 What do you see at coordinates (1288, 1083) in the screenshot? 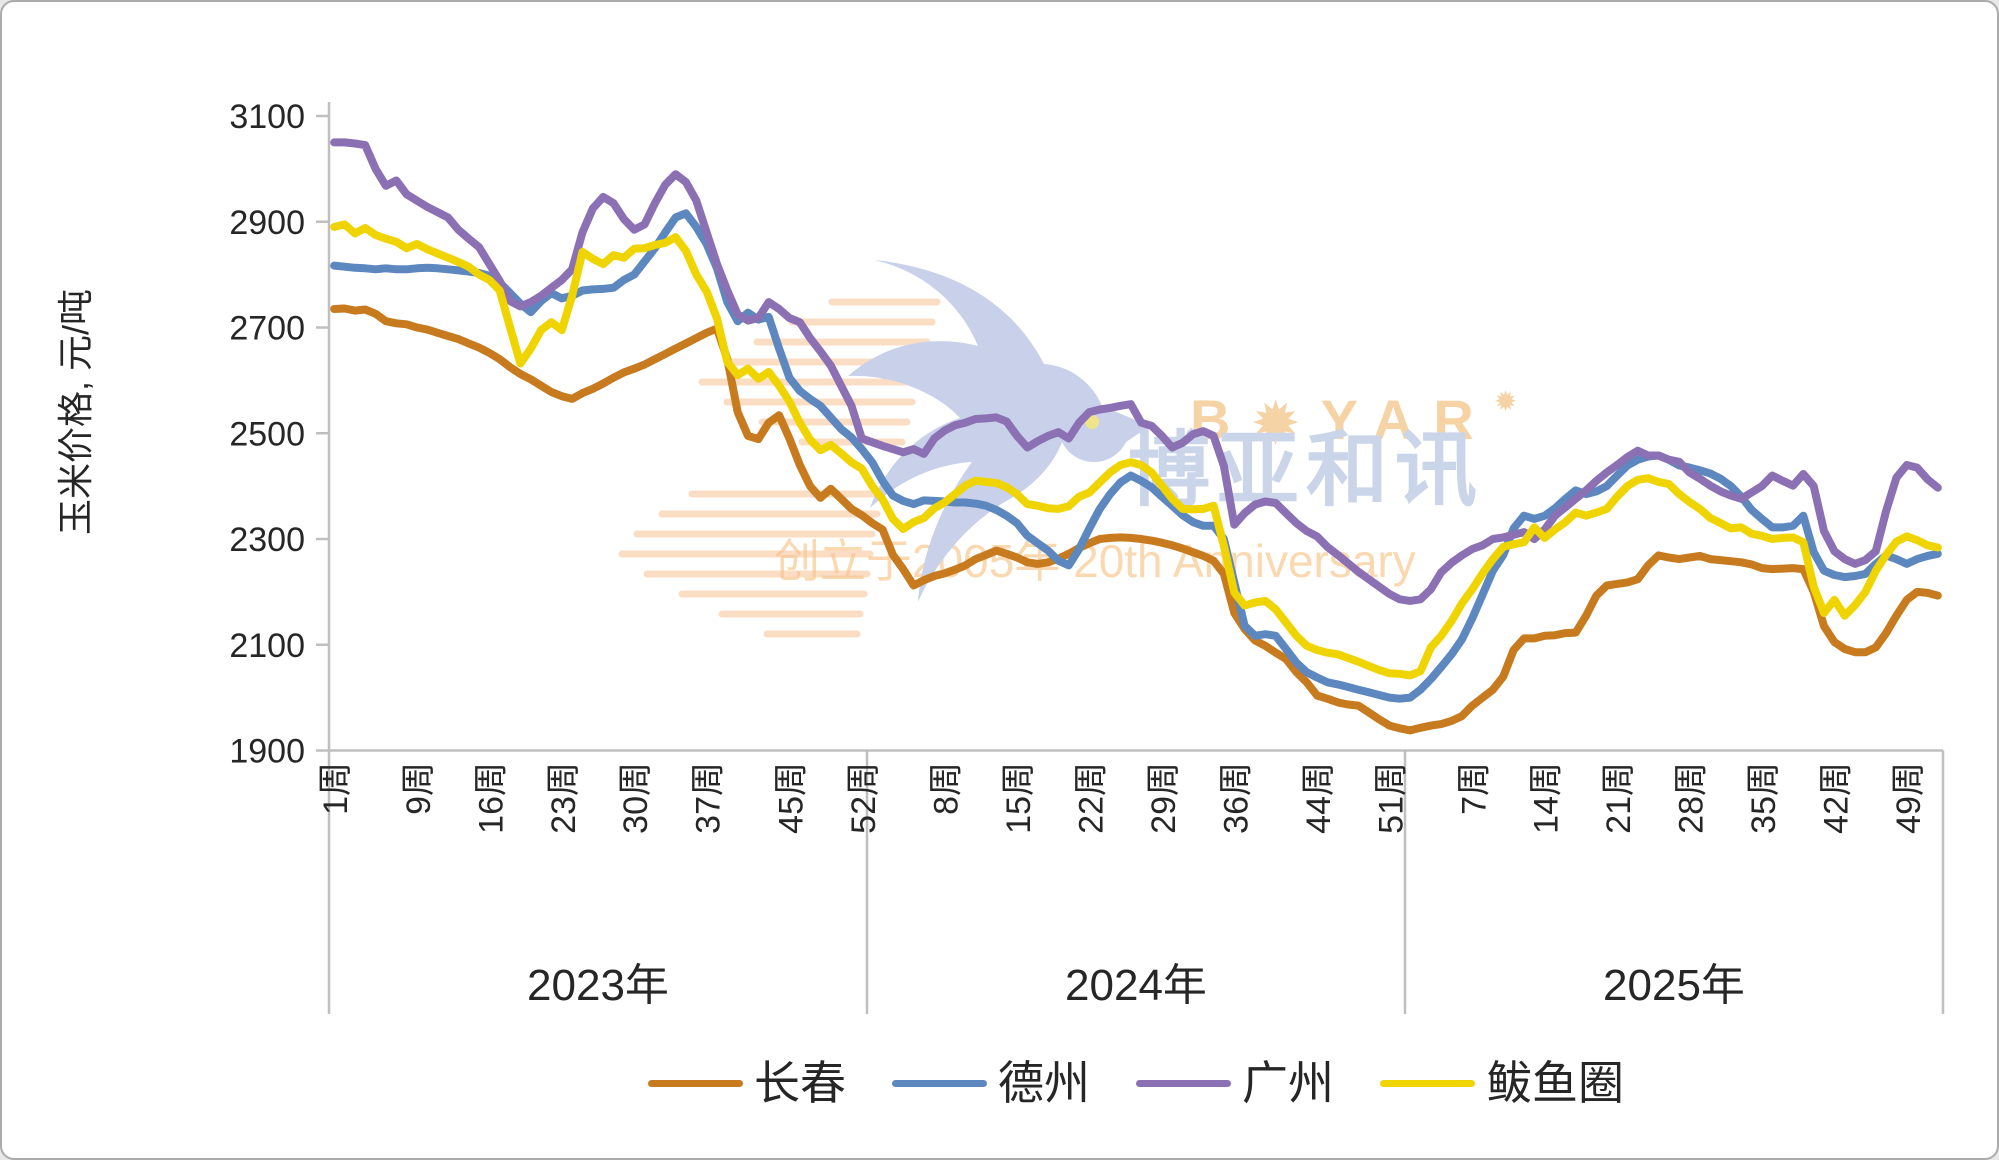
I see `legend-label-guangzhou: 广州` at bounding box center [1288, 1083].